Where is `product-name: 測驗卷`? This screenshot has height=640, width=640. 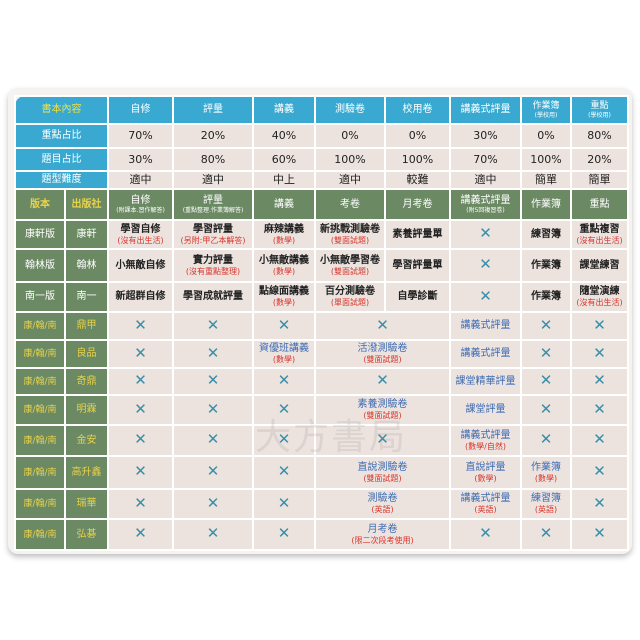 product-name: 測驗卷 is located at coordinates (382, 498).